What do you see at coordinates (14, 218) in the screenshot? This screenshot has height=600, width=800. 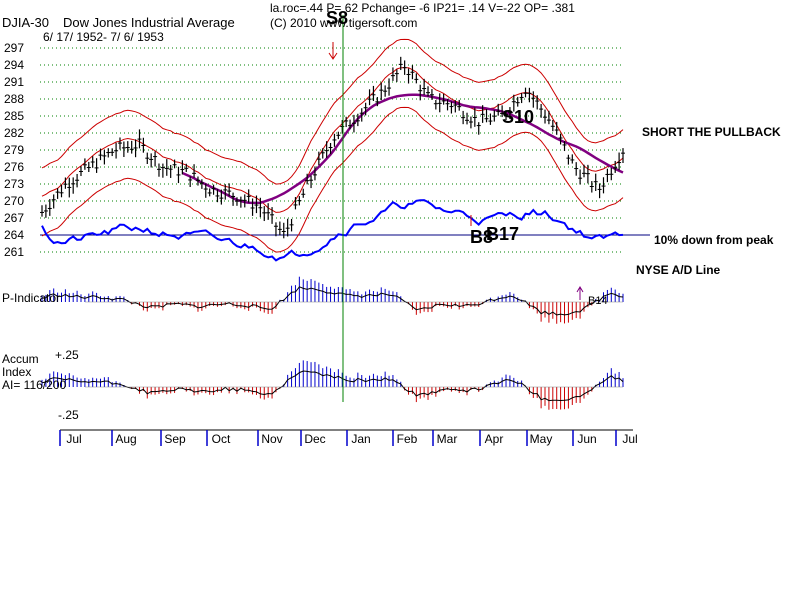 I see `y-tick-267: 267` at bounding box center [14, 218].